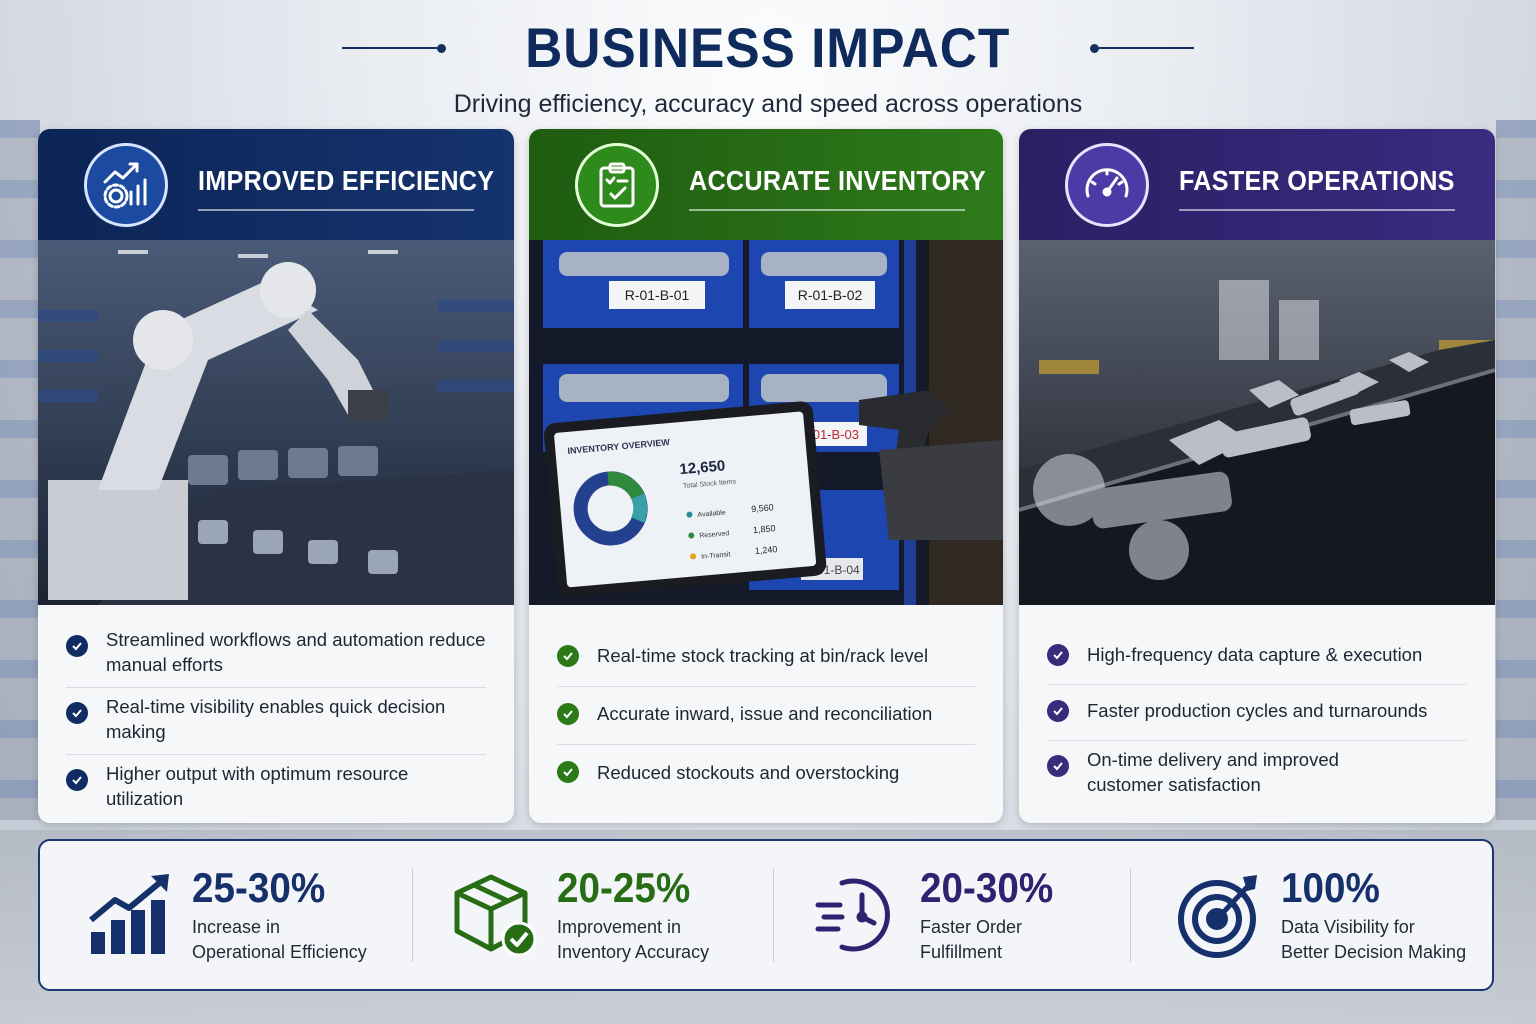  I want to click on title-decor-left, so click(394, 48).